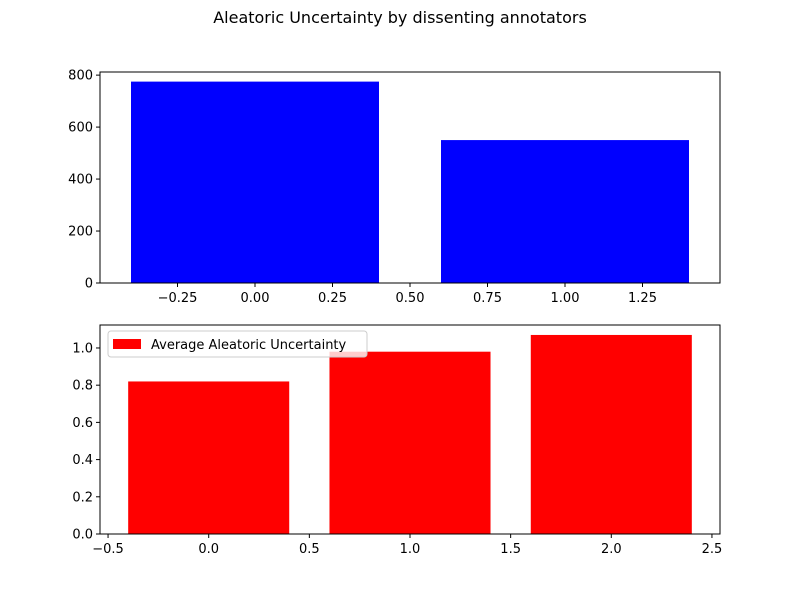 The width and height of the screenshot is (800, 600). I want to click on subplot-1-xtick-label-3: 0.50, so click(410, 298).